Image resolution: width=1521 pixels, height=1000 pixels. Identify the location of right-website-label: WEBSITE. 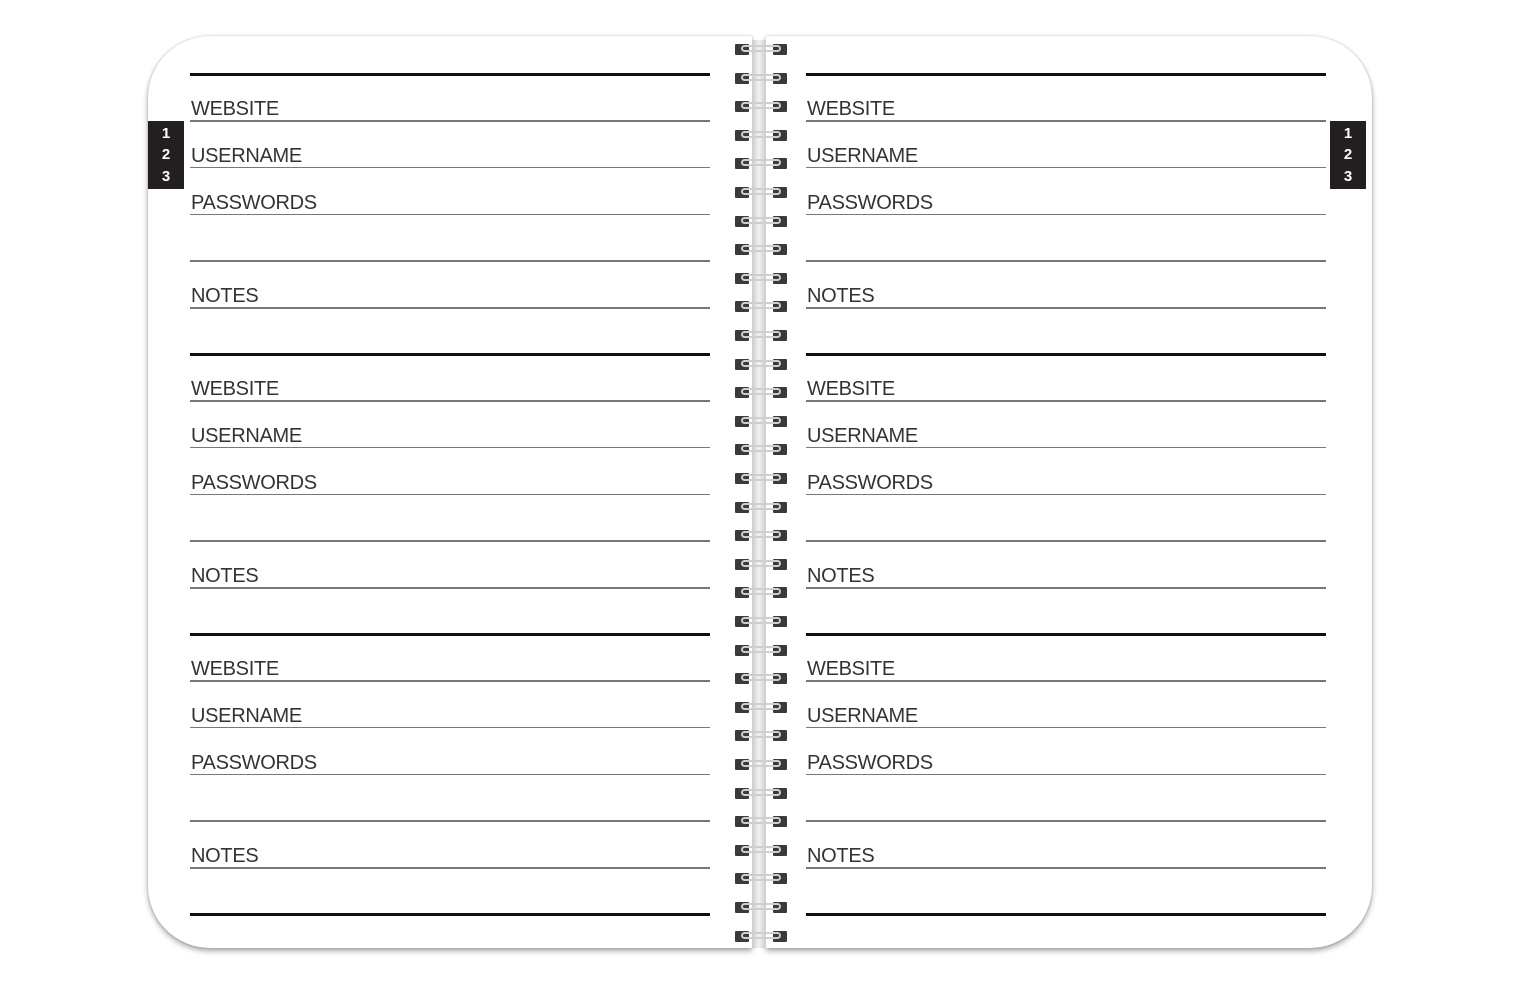
(851, 669).